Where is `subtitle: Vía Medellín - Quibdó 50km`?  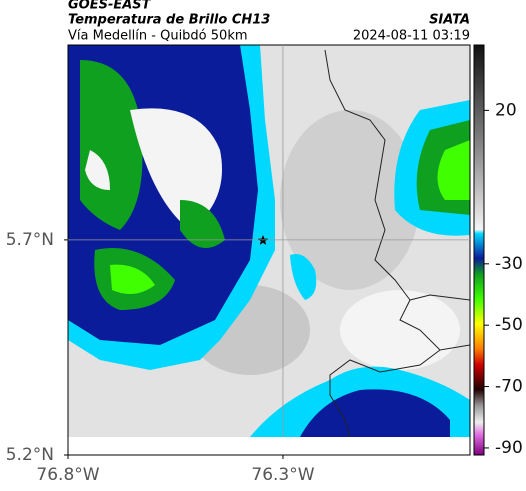 subtitle: Vía Medellín - Quibdó 50km is located at coordinates (158, 36).